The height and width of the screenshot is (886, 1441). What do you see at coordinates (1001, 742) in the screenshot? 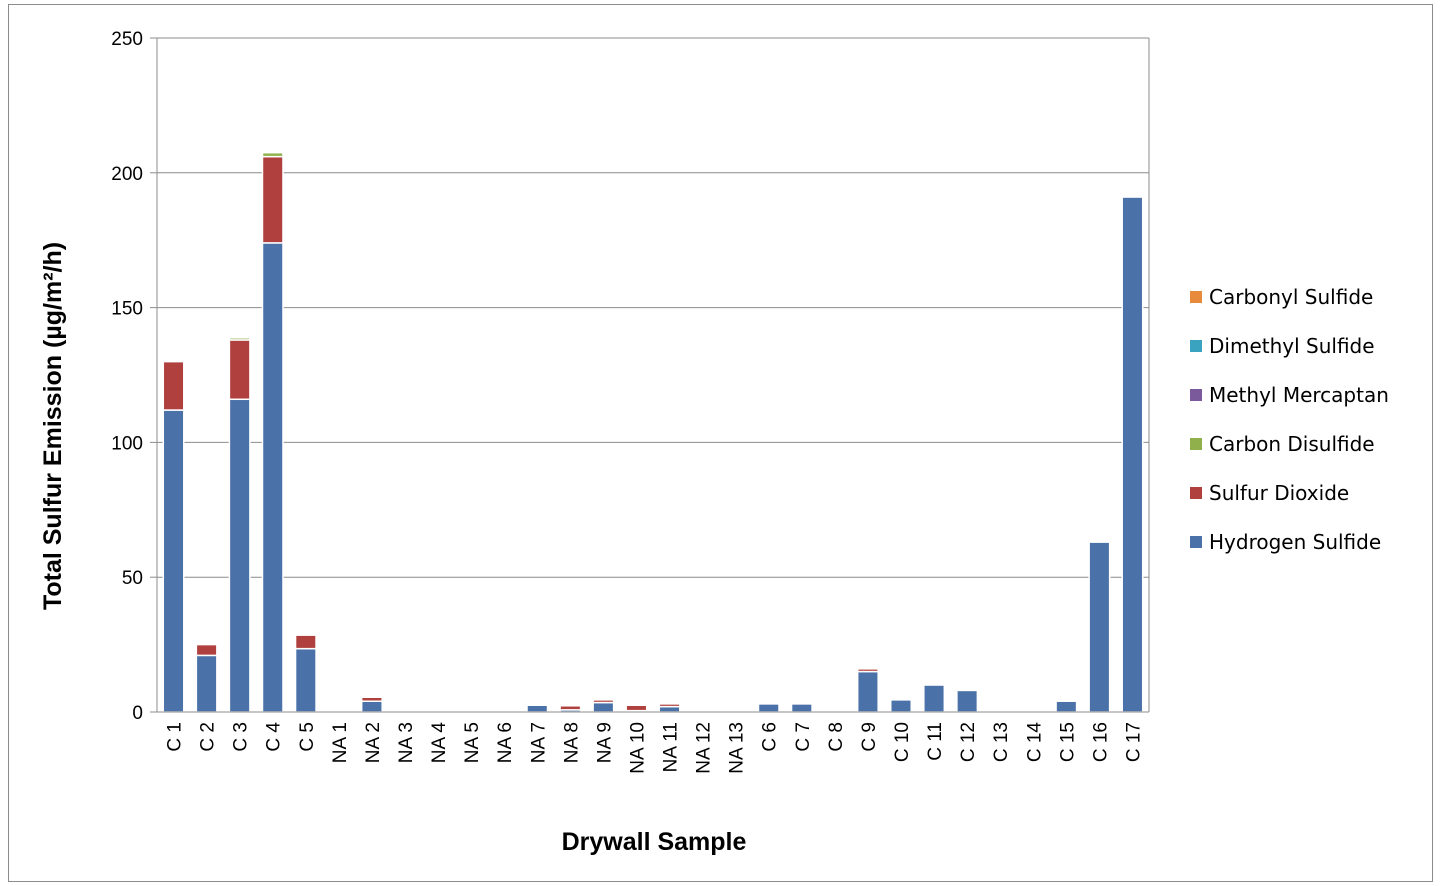
I see `x-tick-label: C 13` at bounding box center [1001, 742].